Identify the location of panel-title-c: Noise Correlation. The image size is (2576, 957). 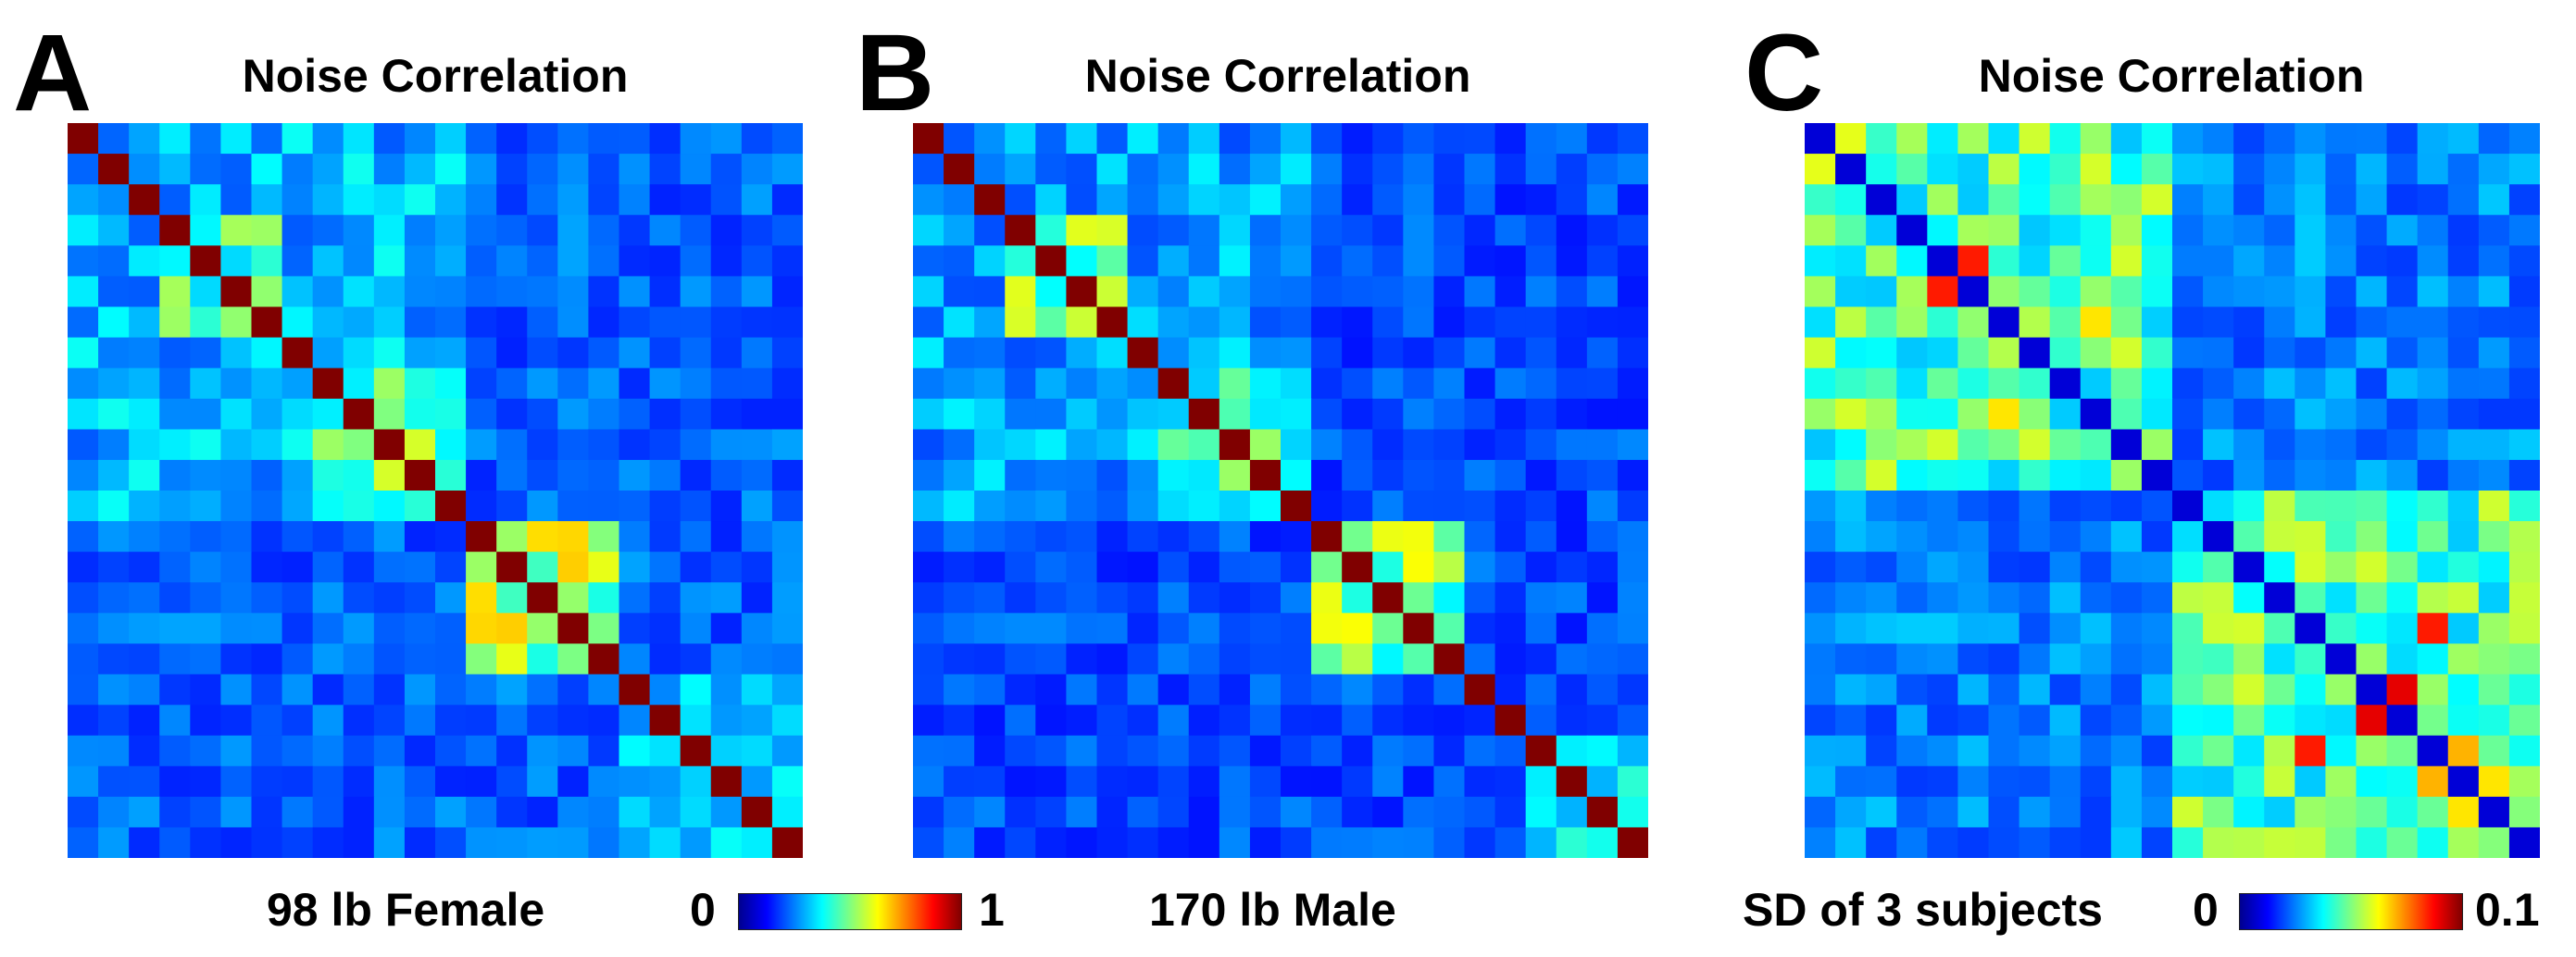
(2171, 76).